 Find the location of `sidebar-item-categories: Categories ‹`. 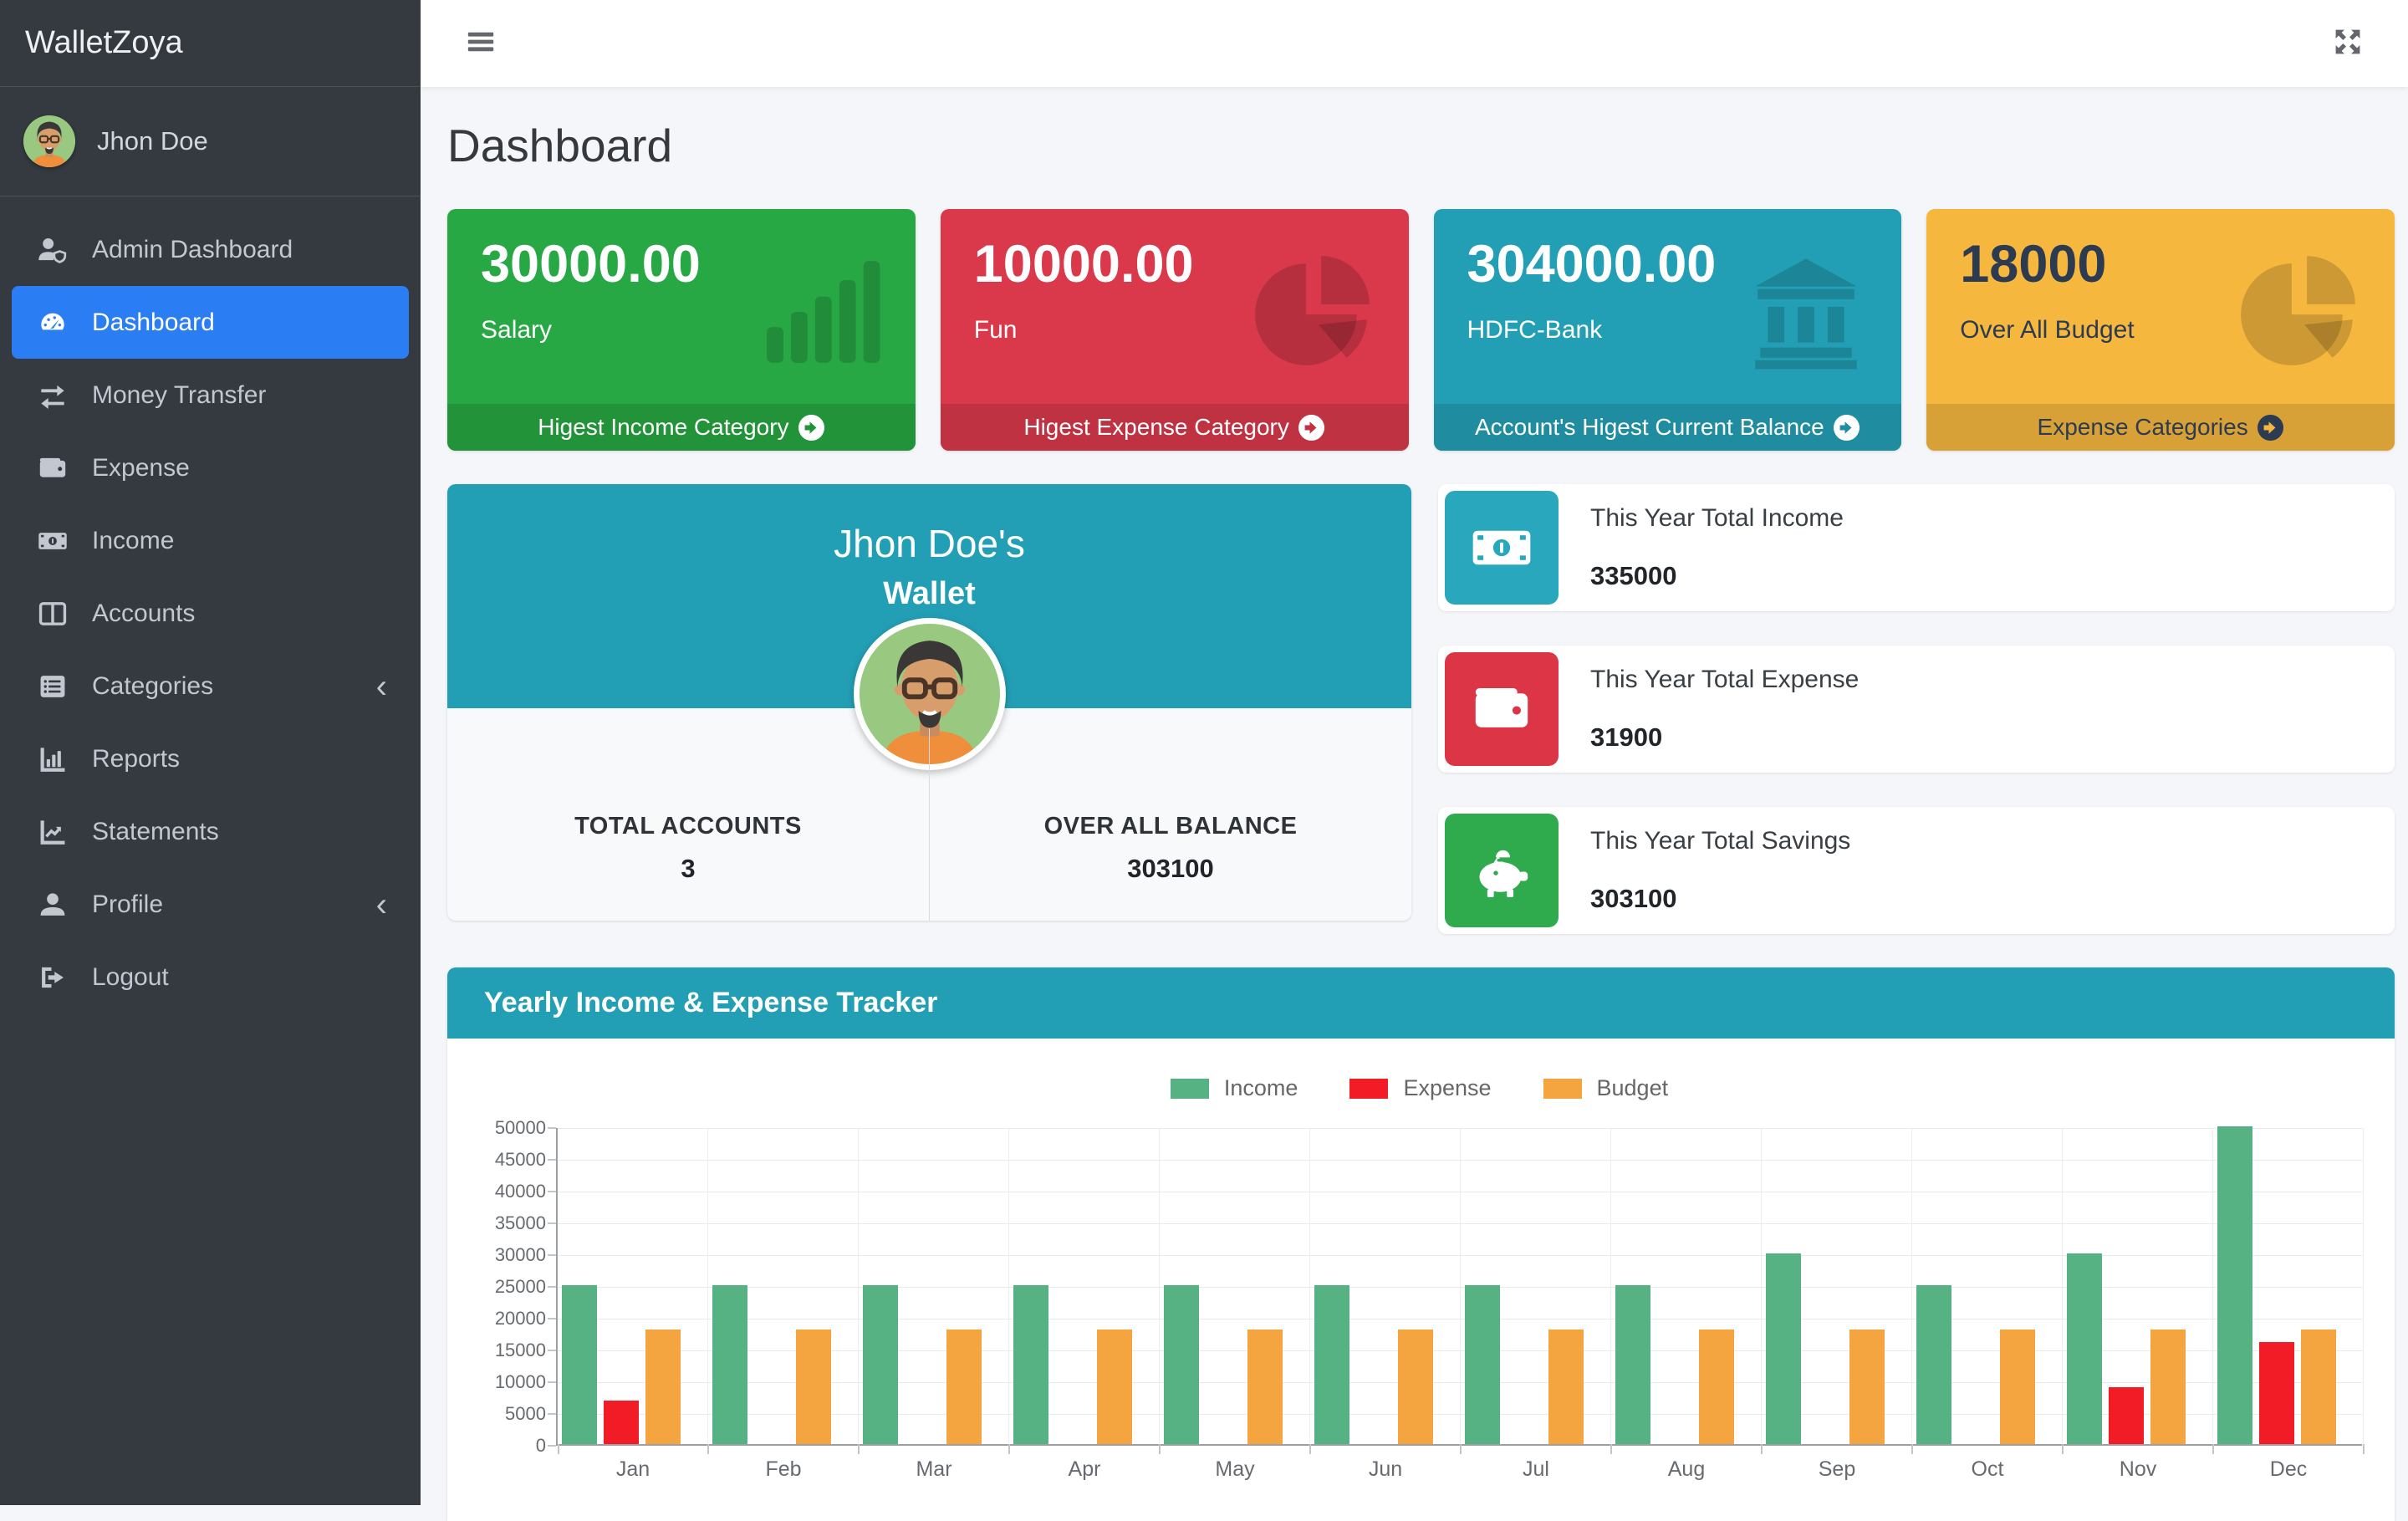

sidebar-item-categories: Categories ‹ is located at coordinates (211, 686).